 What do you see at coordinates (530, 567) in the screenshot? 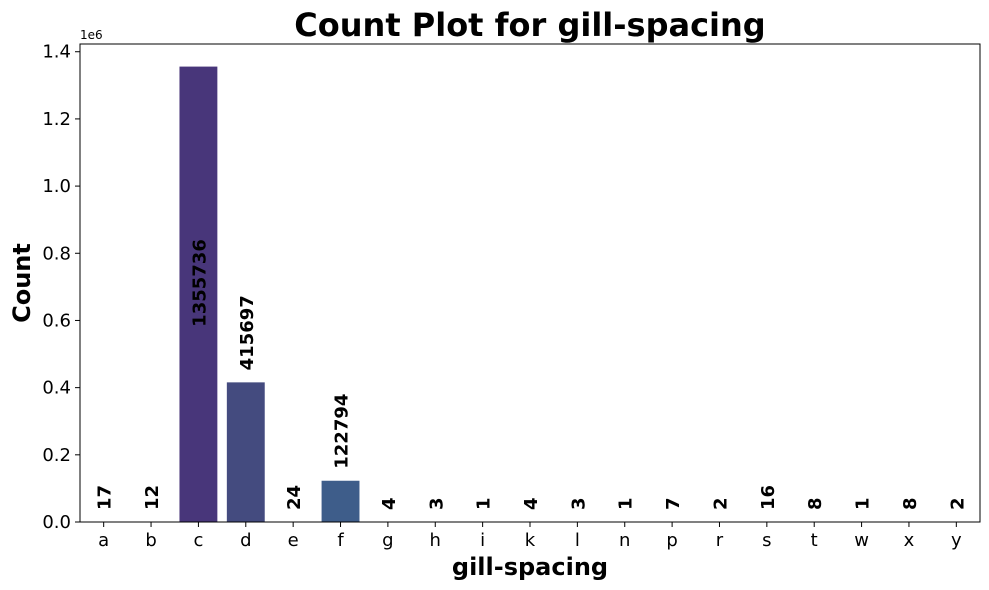
I see `x-axis-label: gill-spacing` at bounding box center [530, 567].